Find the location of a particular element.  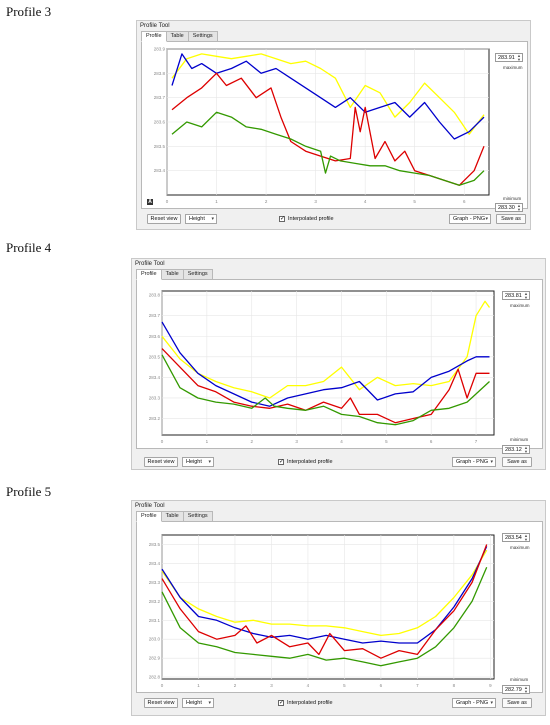

maximum-value-field: 283.54 ▲ ▼ is located at coordinates (516, 537).